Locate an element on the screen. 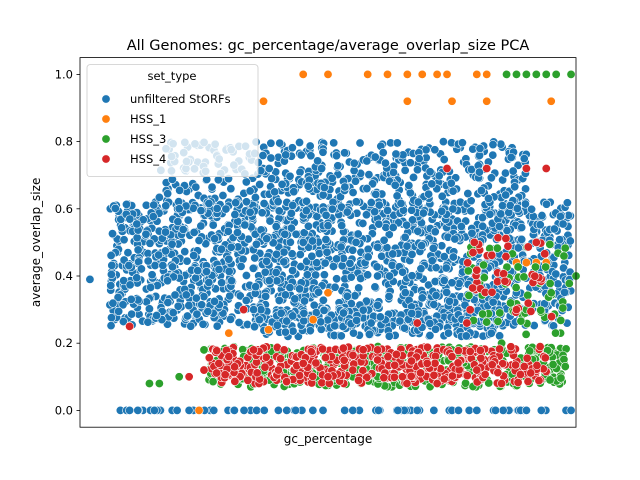 Image resolution: width=640 pixels, height=480 pixels. legend-label-unfiltered-storfs: unfiltered StORFs is located at coordinates (180, 99).